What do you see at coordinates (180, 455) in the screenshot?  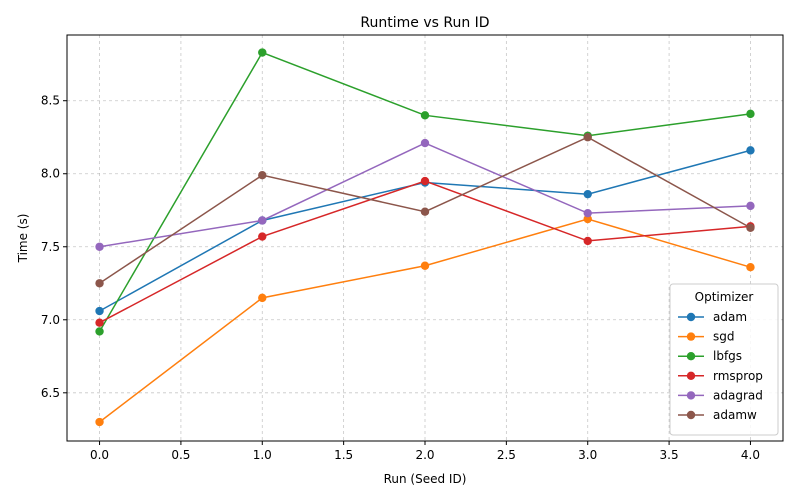 I see `x-tick-label: 0.5` at bounding box center [180, 455].